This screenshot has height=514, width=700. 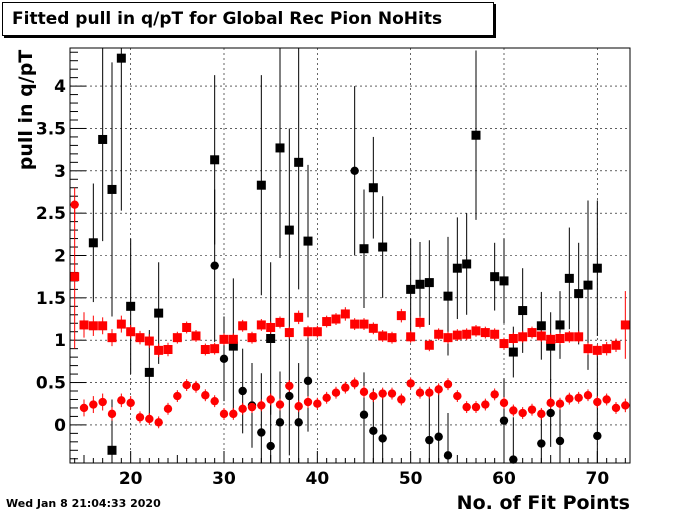 What do you see at coordinates (317, 479) in the screenshot?
I see `x-tick-label: 40` at bounding box center [317, 479].